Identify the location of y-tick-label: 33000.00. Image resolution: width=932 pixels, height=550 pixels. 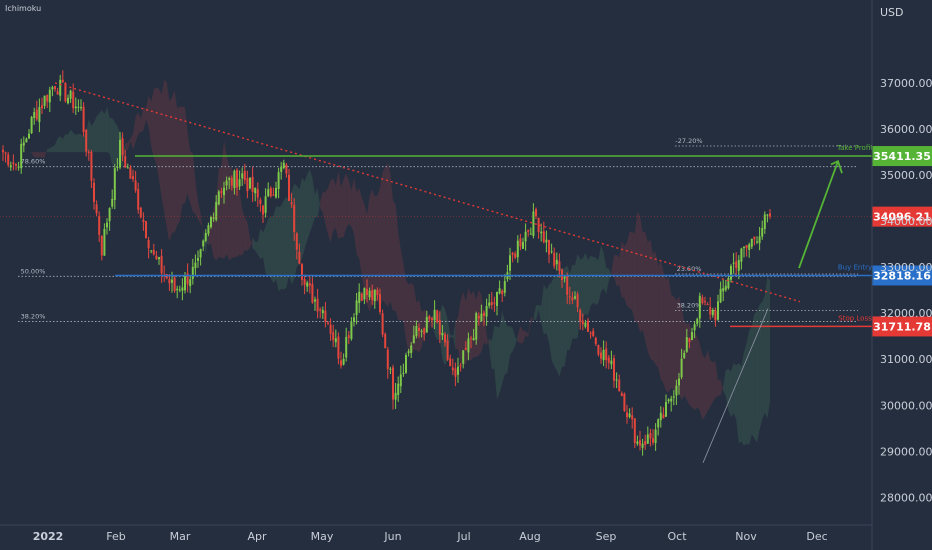
(906, 267).